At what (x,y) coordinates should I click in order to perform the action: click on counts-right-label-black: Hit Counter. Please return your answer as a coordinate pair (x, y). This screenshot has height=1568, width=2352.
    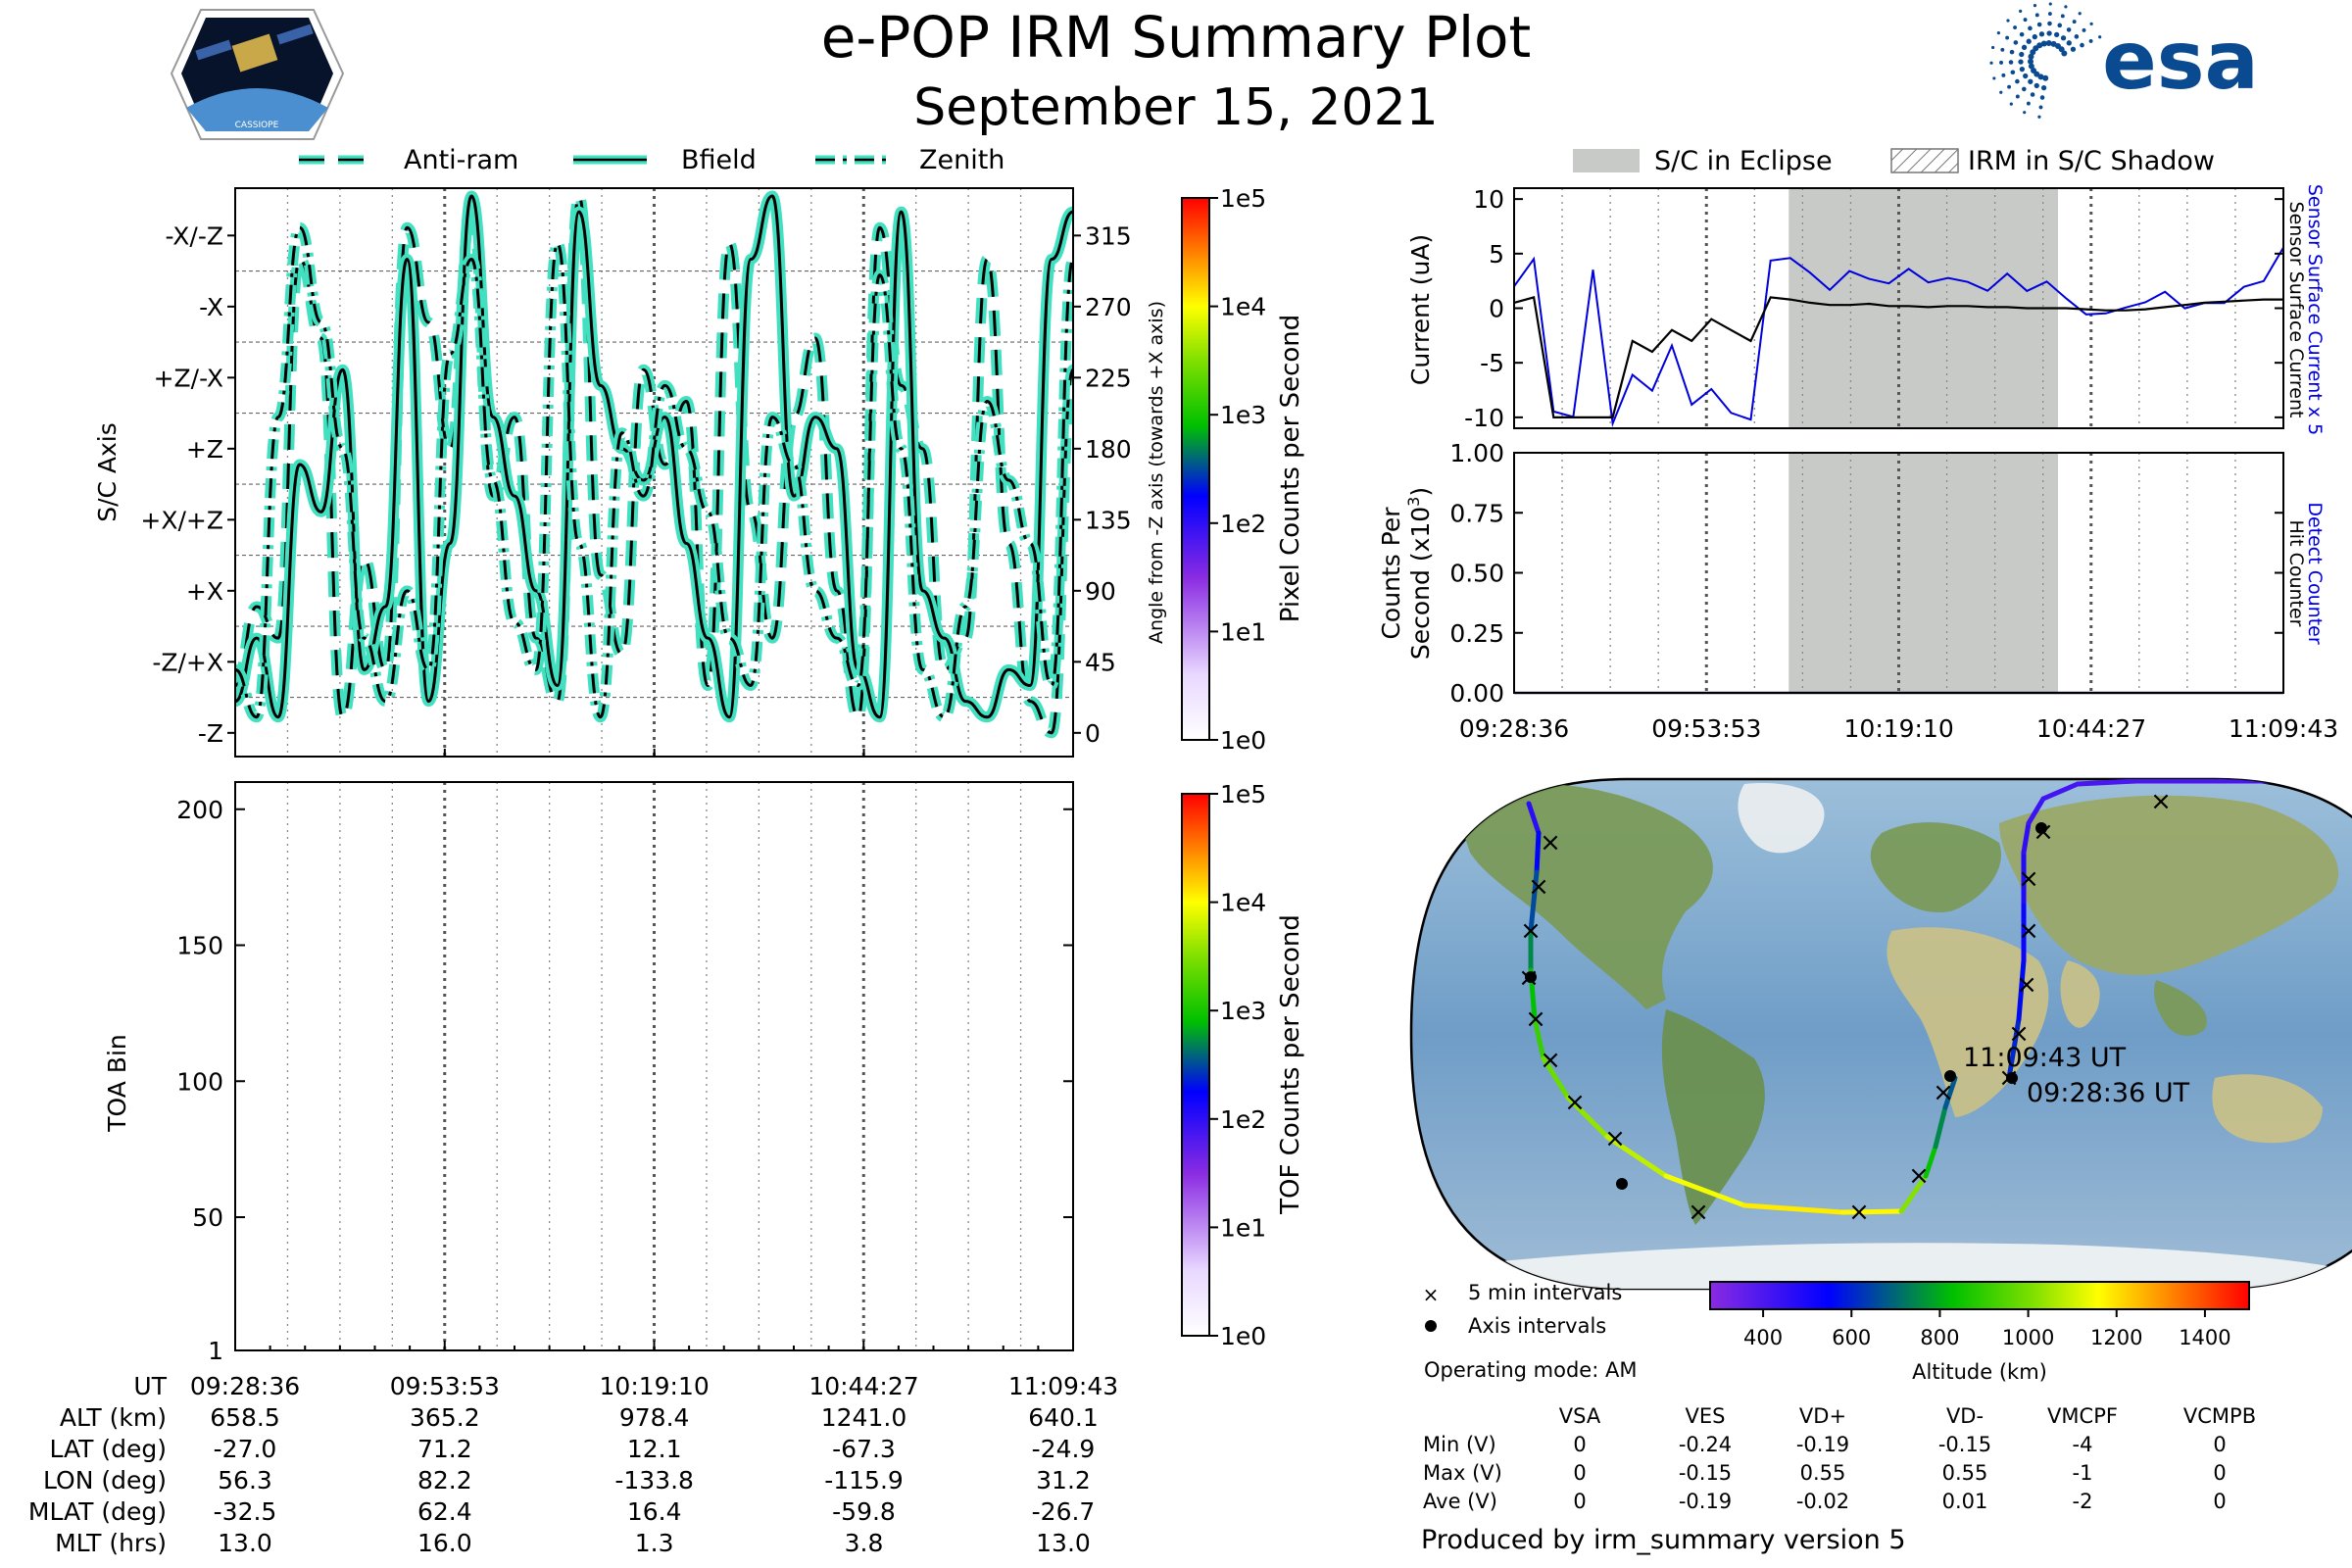
    Looking at the image, I should click on (2296, 573).